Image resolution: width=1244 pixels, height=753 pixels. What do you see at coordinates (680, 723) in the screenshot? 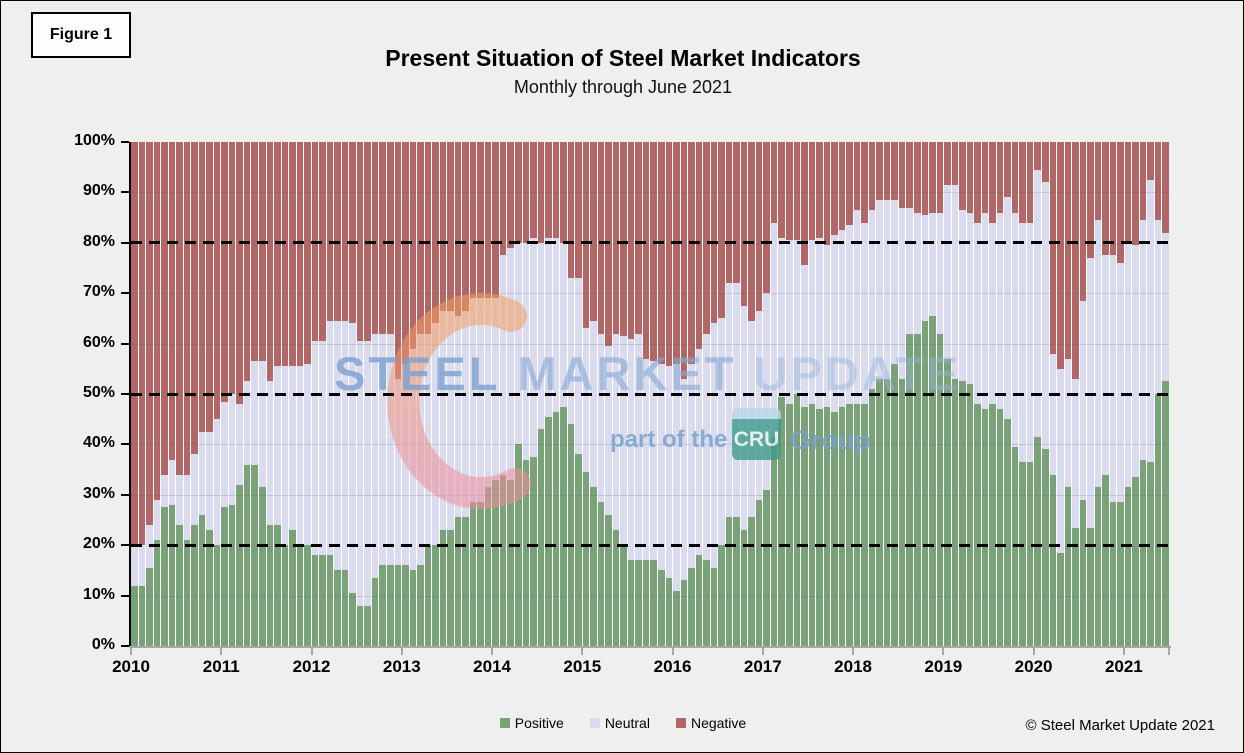
I see `legend-swatch-negative` at bounding box center [680, 723].